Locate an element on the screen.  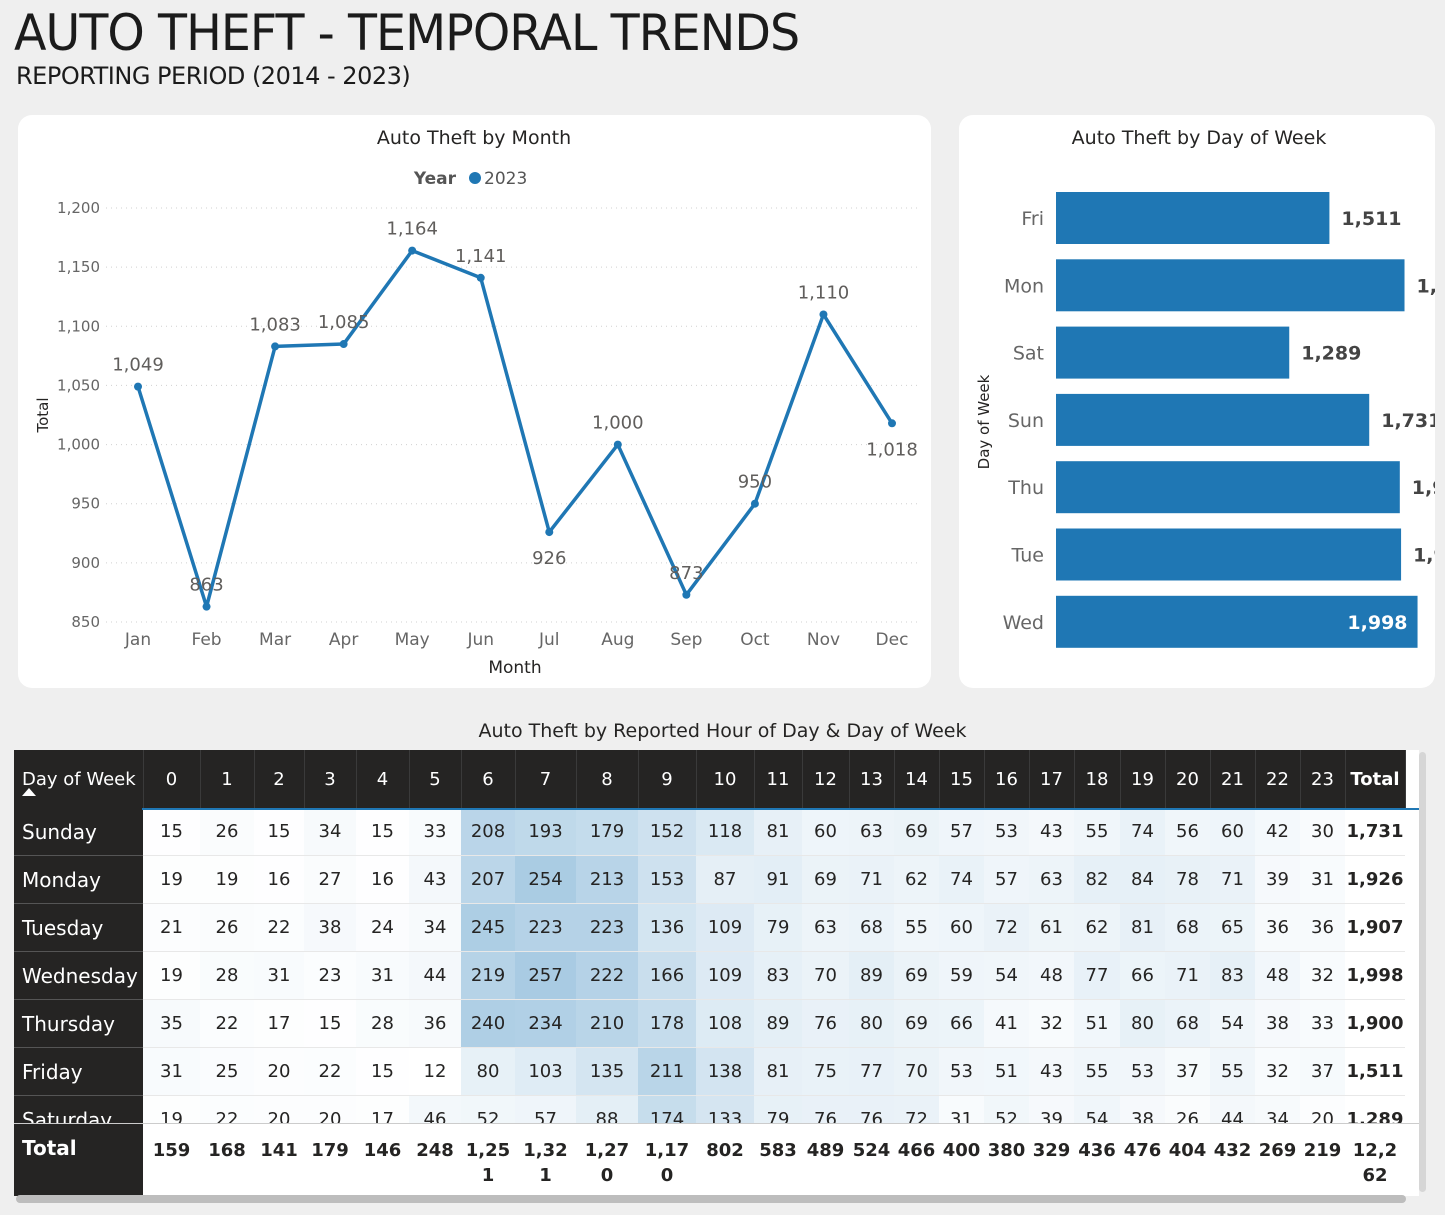
dow-bar is located at coordinates (1237, 621).